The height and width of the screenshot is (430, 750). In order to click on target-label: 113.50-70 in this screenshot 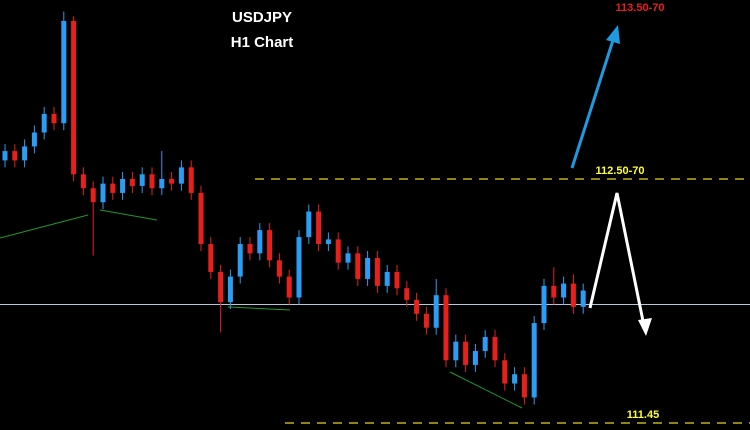, I will do `click(640, 8)`.